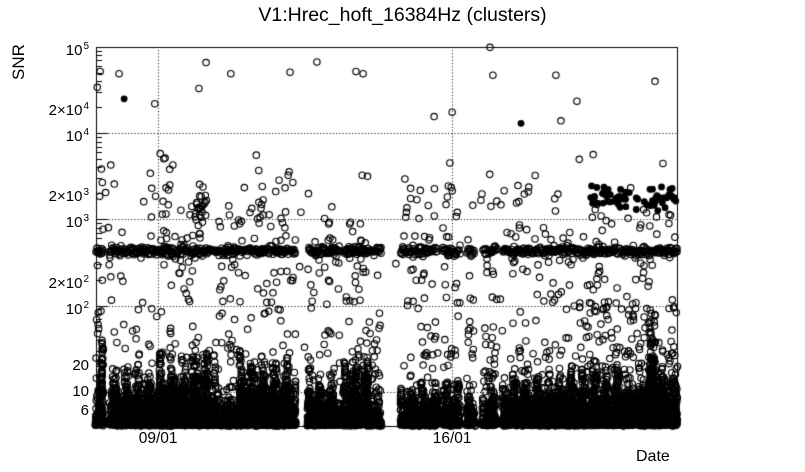 This screenshot has height=472, width=805. What do you see at coordinates (77, 49) in the screenshot?
I see `y-axis-tick-label: 105` at bounding box center [77, 49].